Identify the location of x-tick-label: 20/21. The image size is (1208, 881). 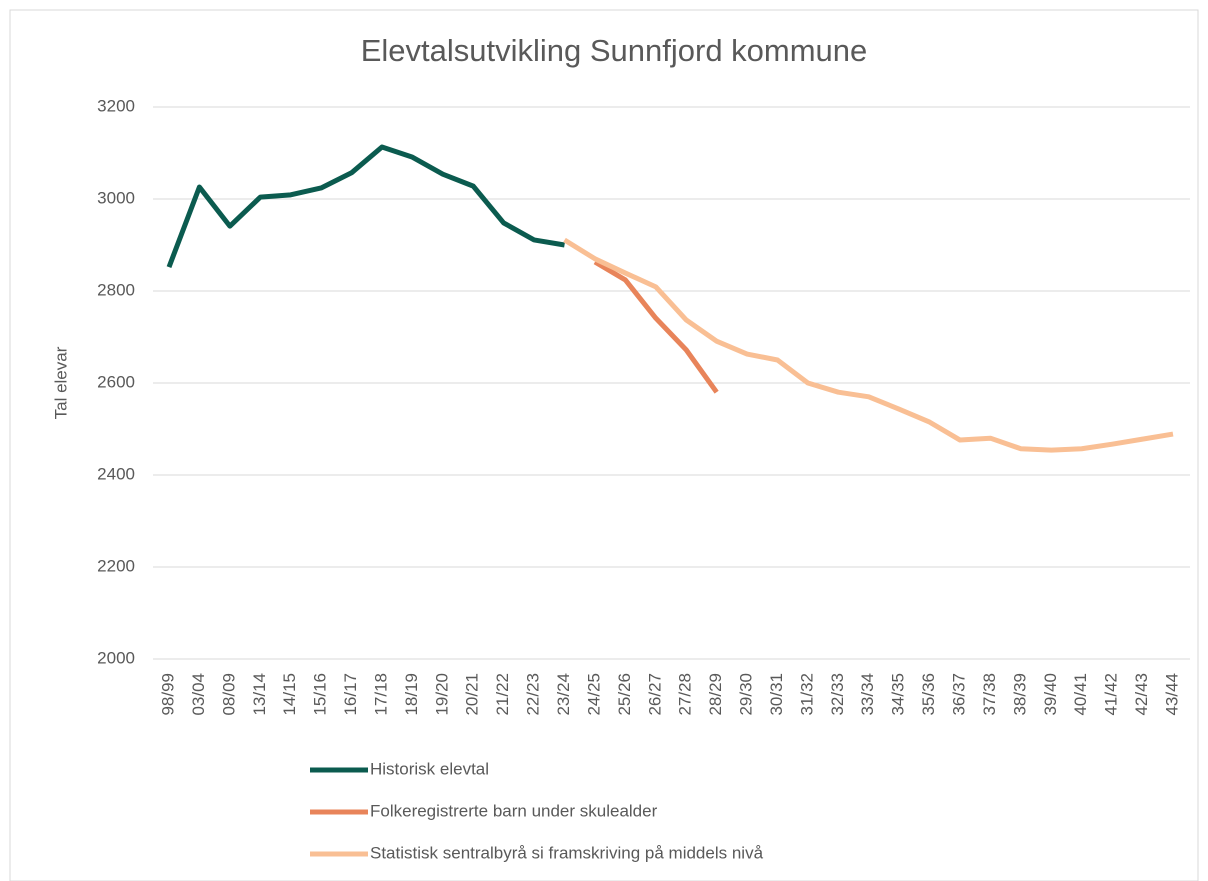
(472, 694).